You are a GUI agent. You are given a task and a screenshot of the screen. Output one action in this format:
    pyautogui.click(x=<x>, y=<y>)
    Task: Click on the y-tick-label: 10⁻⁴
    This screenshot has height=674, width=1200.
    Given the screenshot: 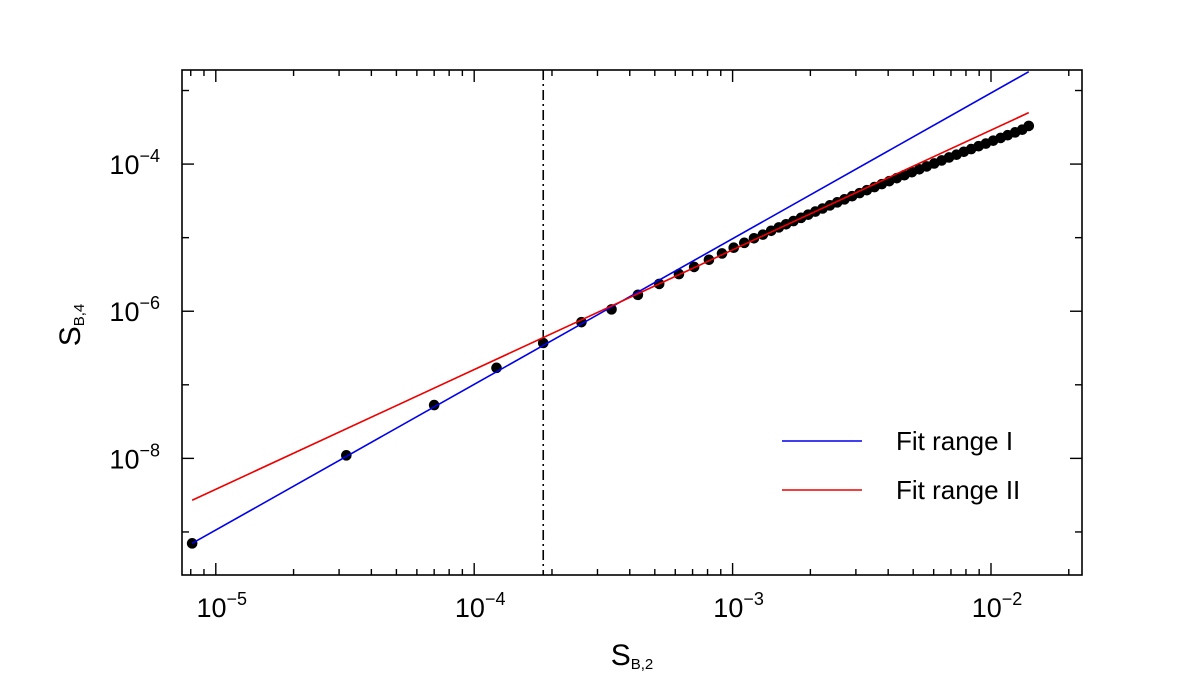 What is the action you would take?
    pyautogui.click(x=134, y=163)
    